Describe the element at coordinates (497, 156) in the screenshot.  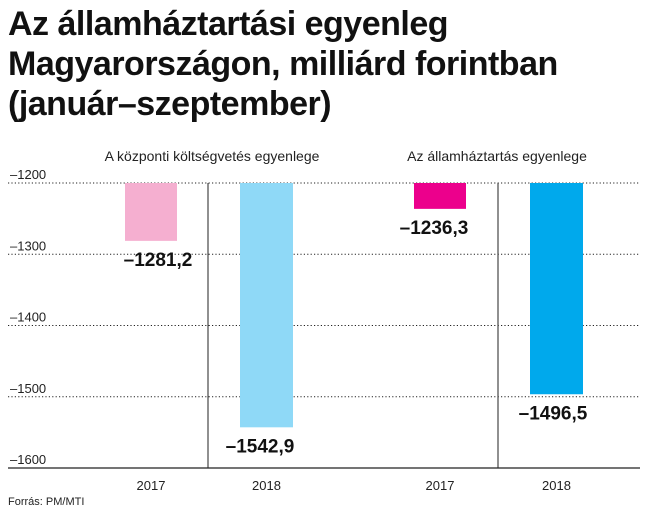
I see `group-title: Az államháztartás egyenlege` at that location.